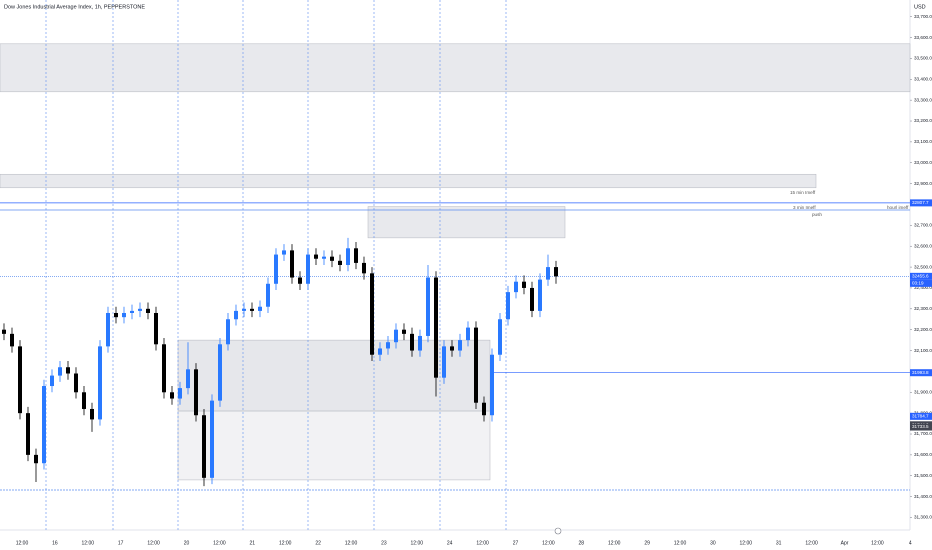 Image resolution: width=932 pixels, height=550 pixels. I want to click on scroll-button, so click(558, 531).